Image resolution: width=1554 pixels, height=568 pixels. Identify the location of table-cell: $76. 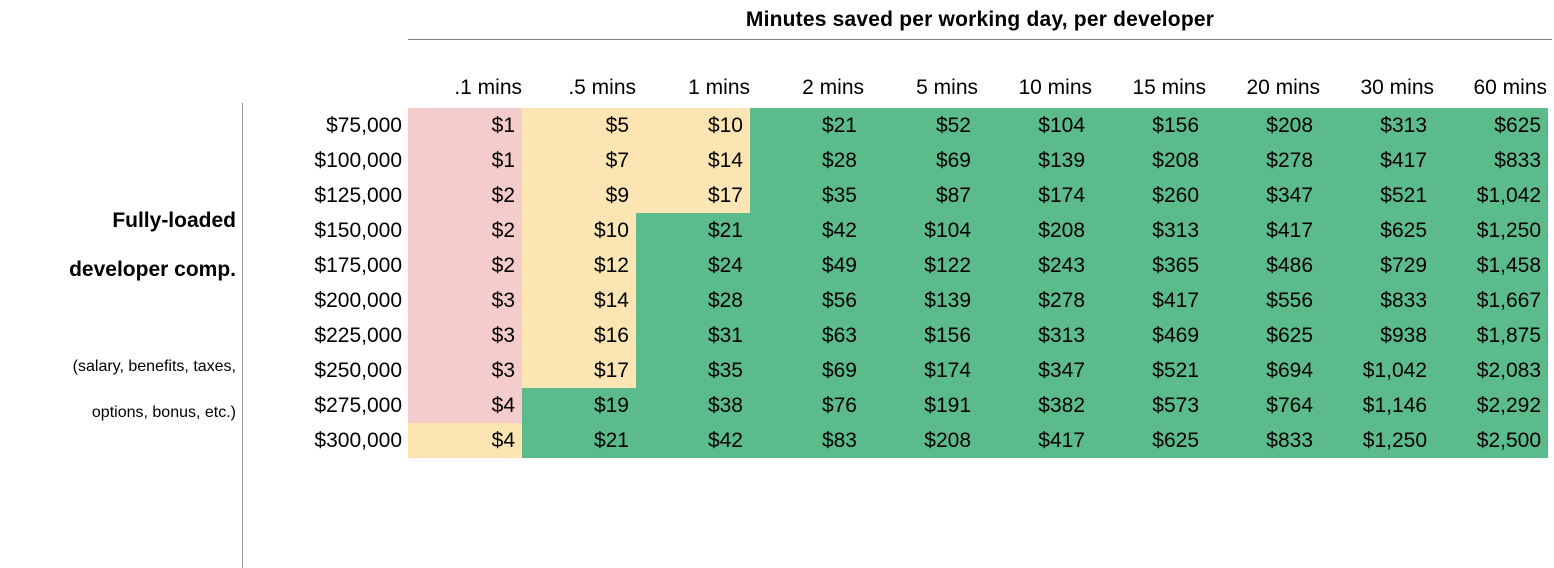
(807, 405).